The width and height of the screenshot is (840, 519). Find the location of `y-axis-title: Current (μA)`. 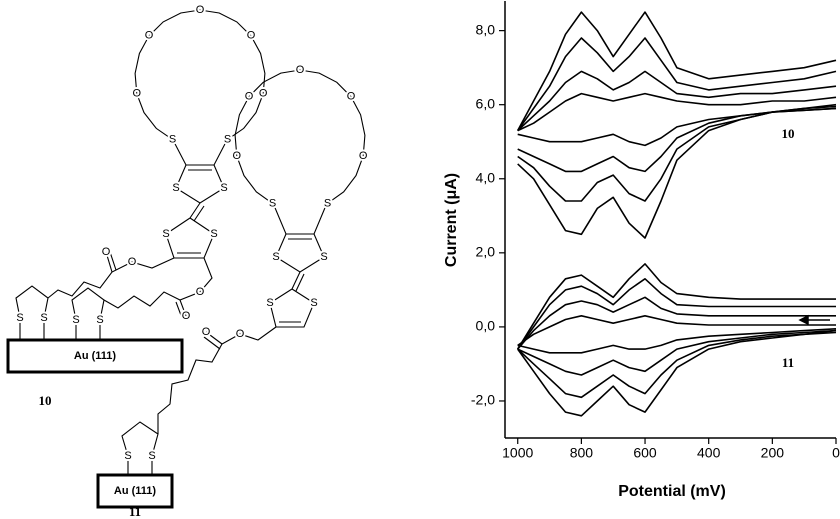

y-axis-title: Current (μA) is located at coordinates (451, 220).